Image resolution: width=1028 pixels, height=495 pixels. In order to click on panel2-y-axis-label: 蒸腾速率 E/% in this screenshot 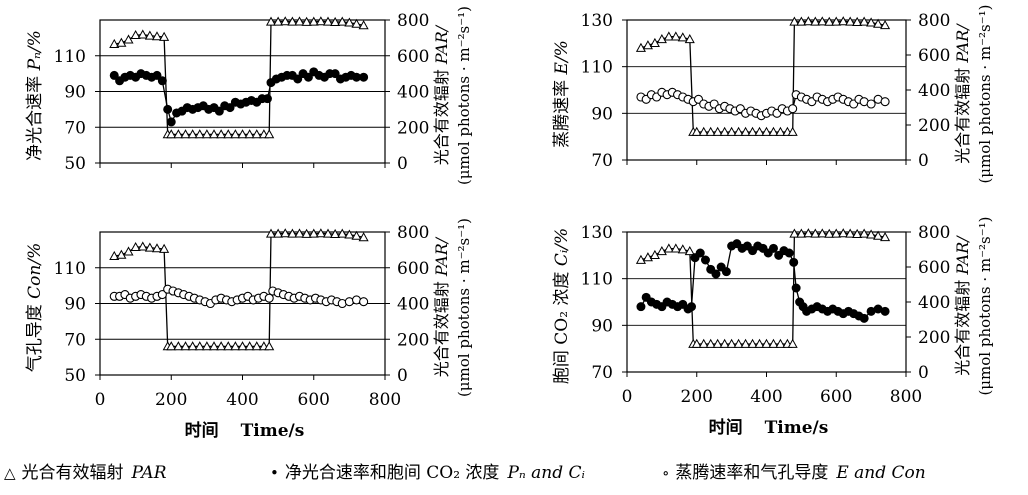, I will do `click(562, 94)`.